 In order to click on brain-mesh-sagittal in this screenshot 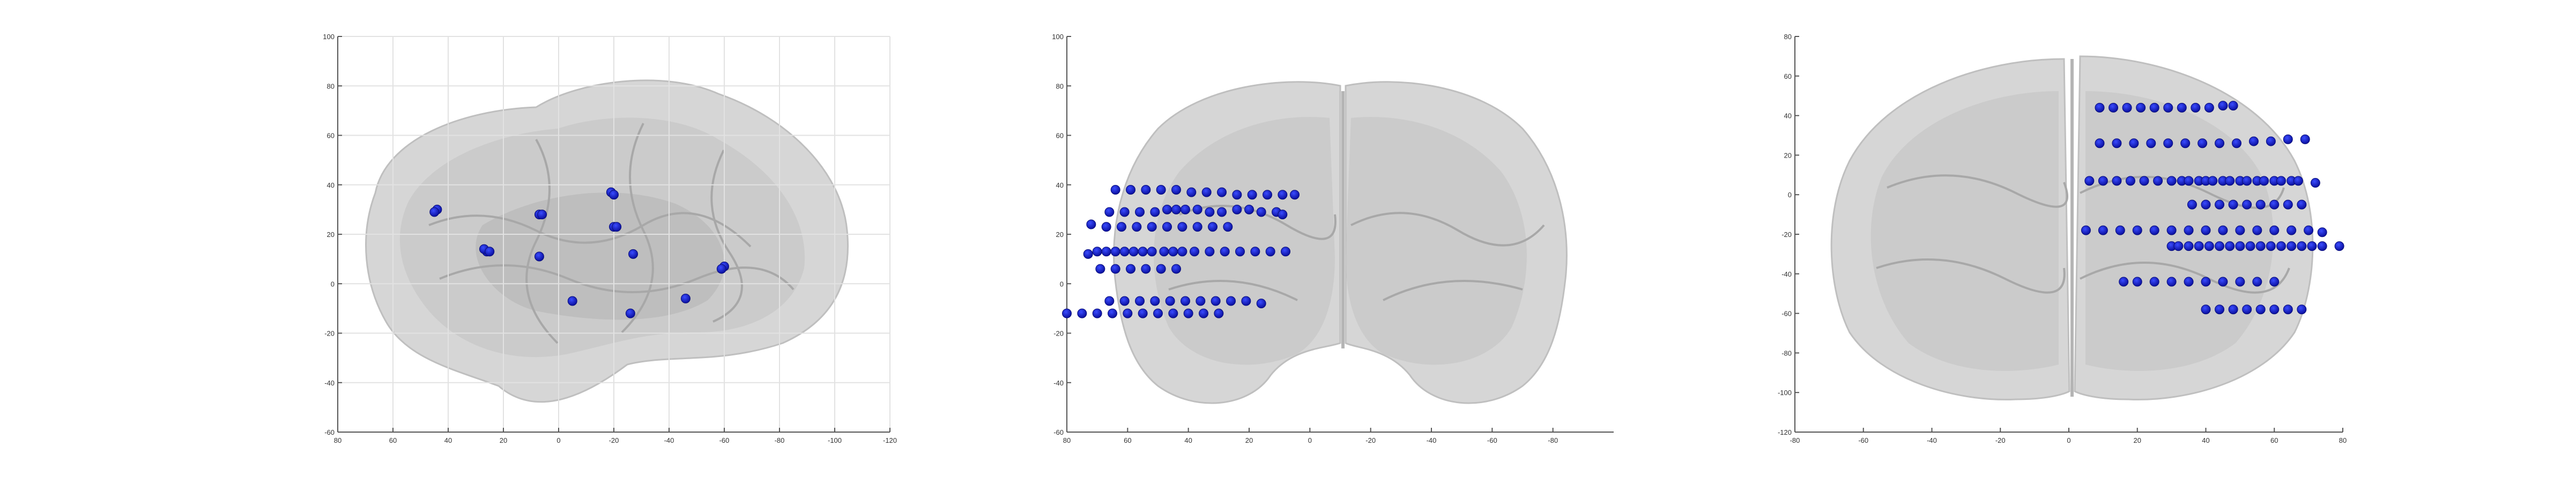, I will do `click(607, 241)`.